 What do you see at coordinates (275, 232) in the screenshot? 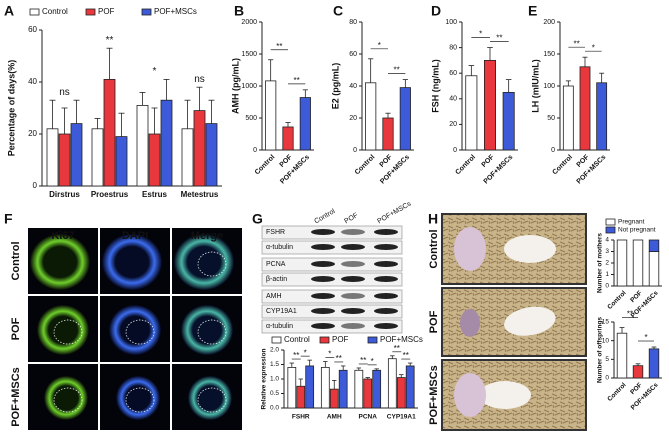
I see `protein-label: FSHR` at bounding box center [275, 232].